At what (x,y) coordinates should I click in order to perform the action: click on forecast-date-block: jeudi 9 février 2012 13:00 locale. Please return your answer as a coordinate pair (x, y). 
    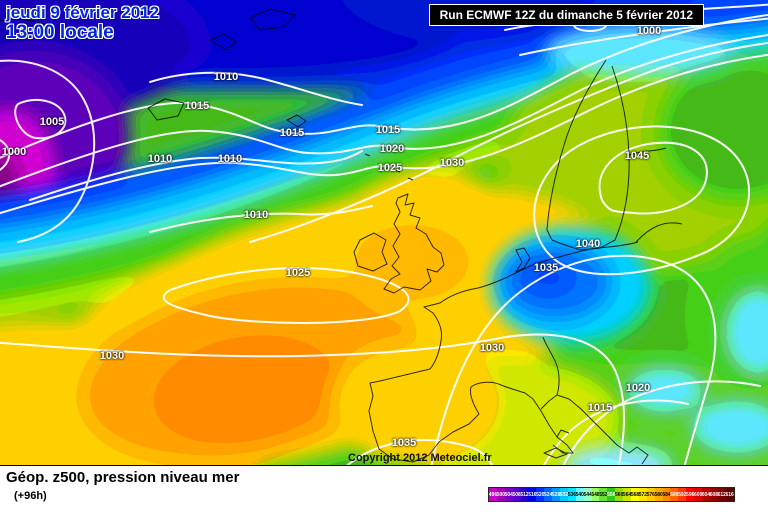
    Looking at the image, I should click on (82, 23).